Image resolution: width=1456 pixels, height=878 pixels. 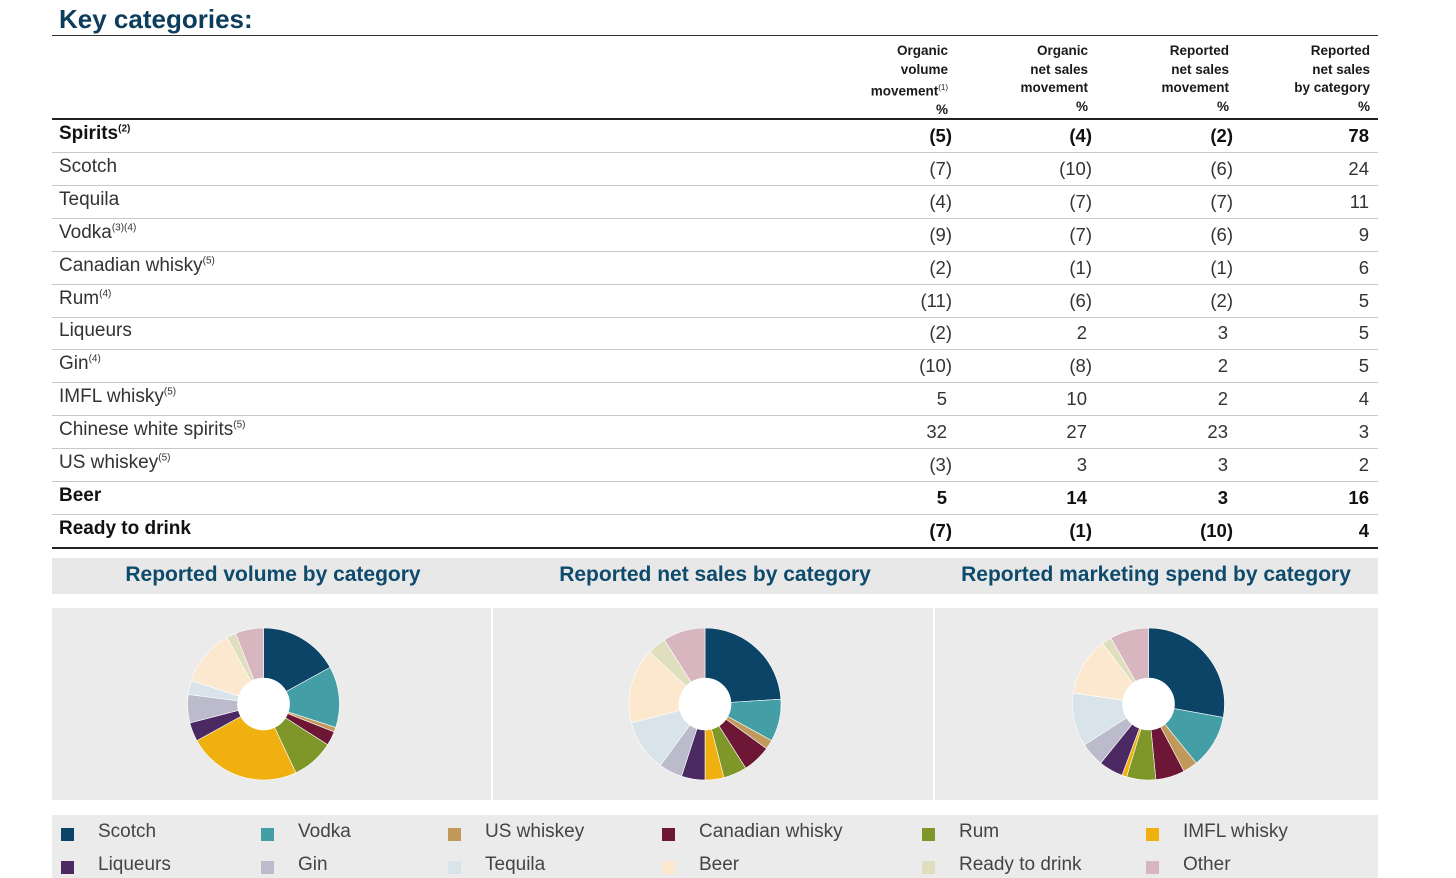 What do you see at coordinates (124, 129) in the screenshot?
I see `footnote-marker: (2)` at bounding box center [124, 129].